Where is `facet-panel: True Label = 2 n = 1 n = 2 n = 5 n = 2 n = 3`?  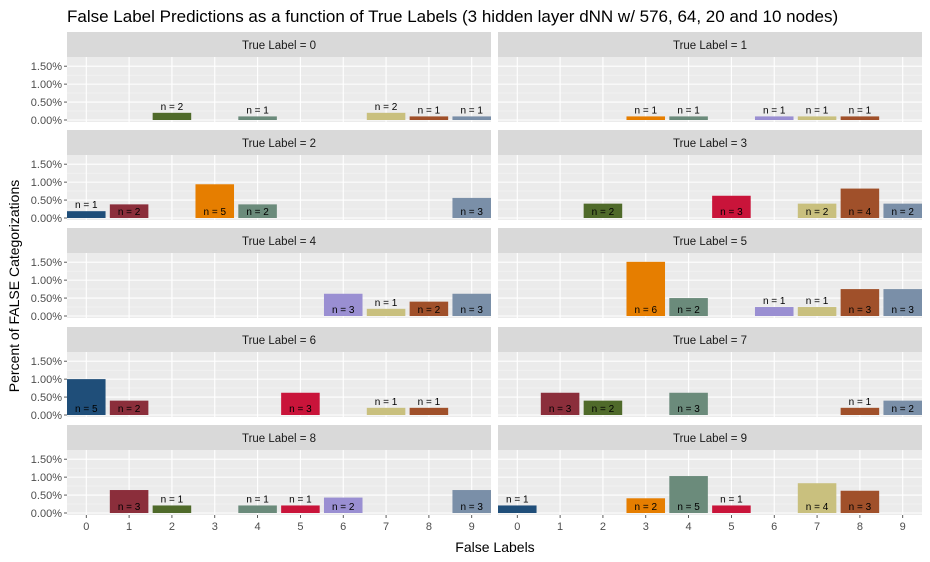 facet-panel: True Label = 2 n = 1 n = 2 n = 5 n = 2 n = 3 is located at coordinates (279, 175).